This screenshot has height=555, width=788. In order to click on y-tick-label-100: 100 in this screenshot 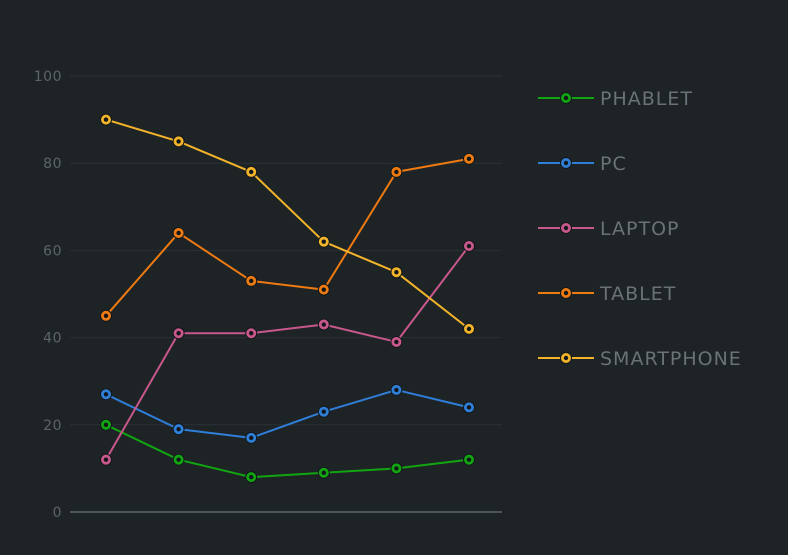, I will do `click(48, 77)`.